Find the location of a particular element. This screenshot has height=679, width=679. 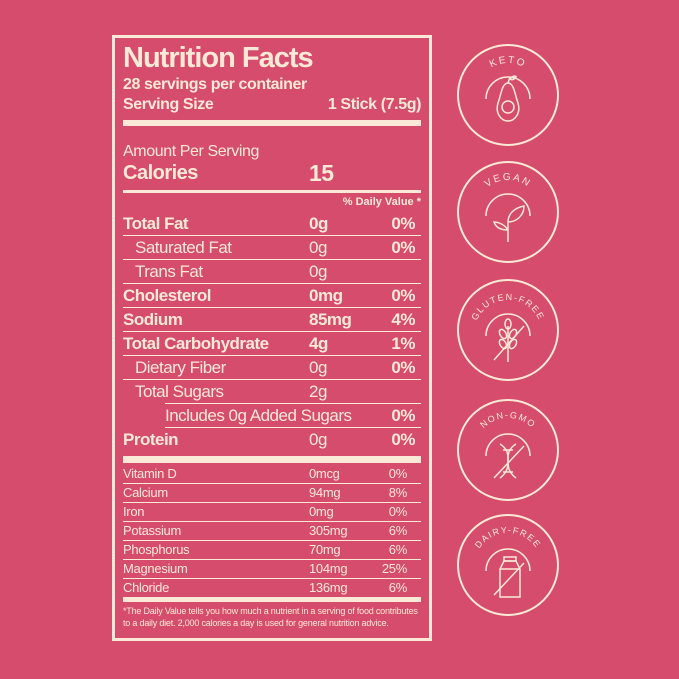

vitamin-amount: 305mg is located at coordinates (328, 530).